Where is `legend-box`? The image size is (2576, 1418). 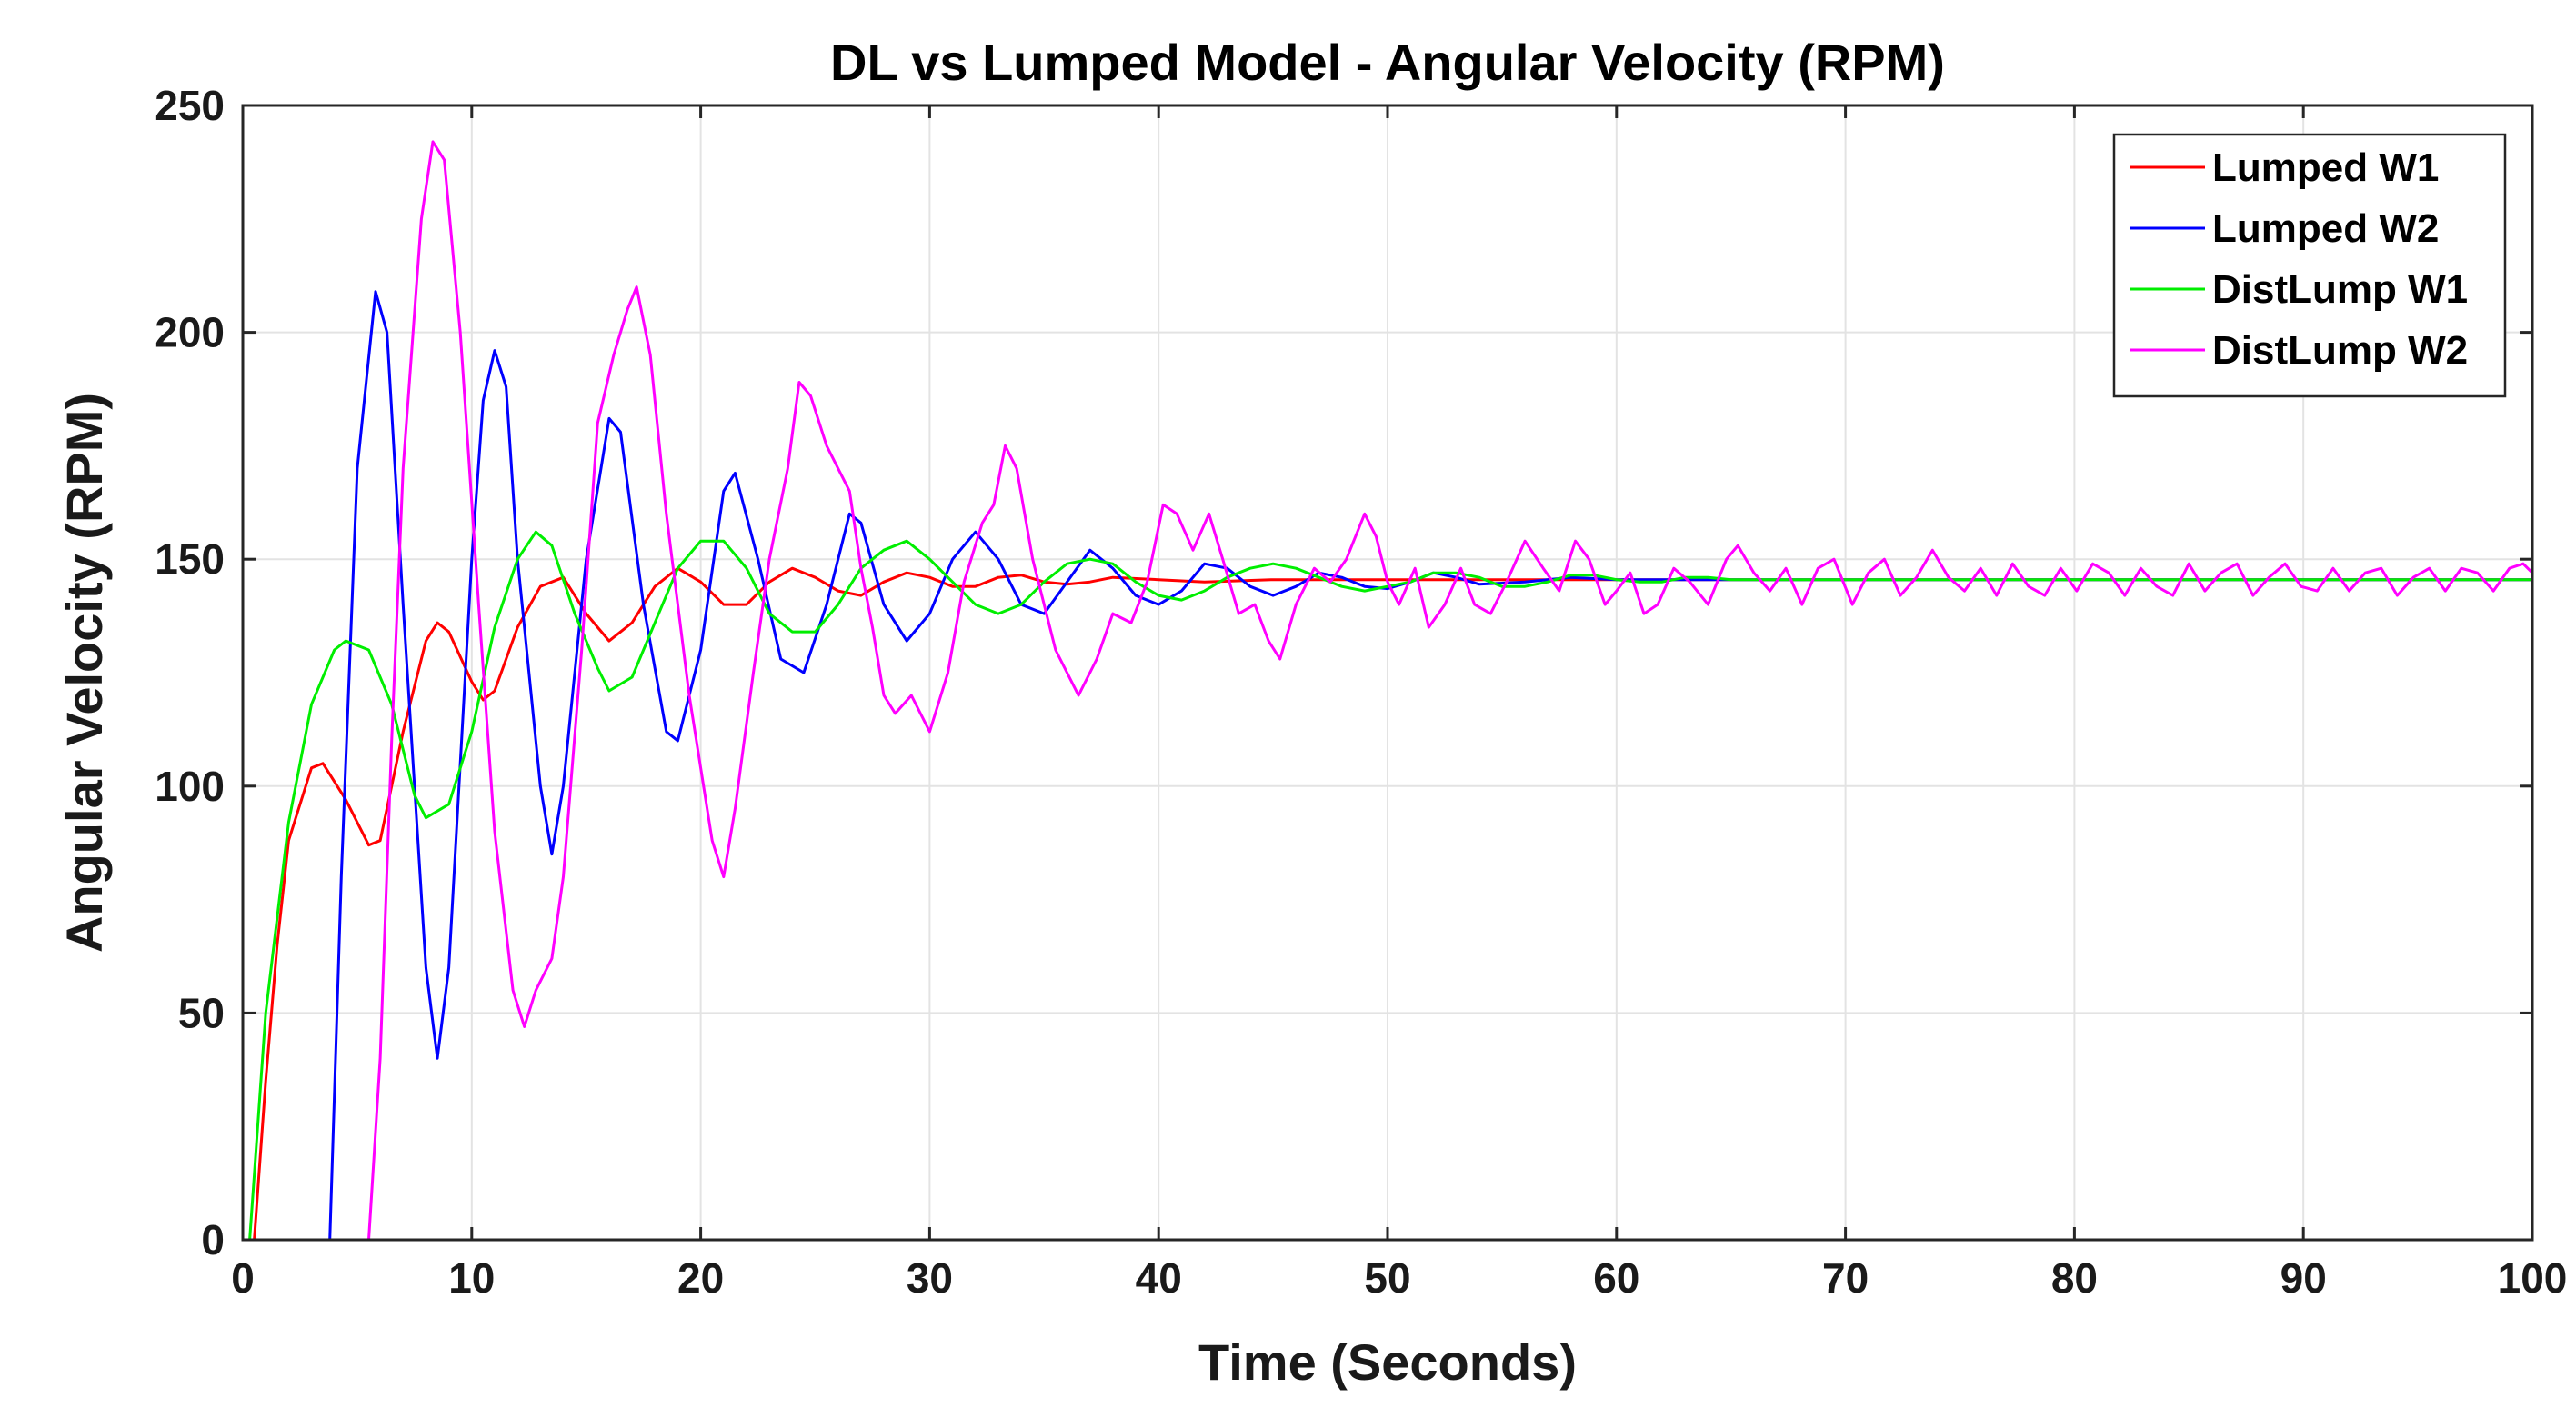
legend-box is located at coordinates (2309, 265).